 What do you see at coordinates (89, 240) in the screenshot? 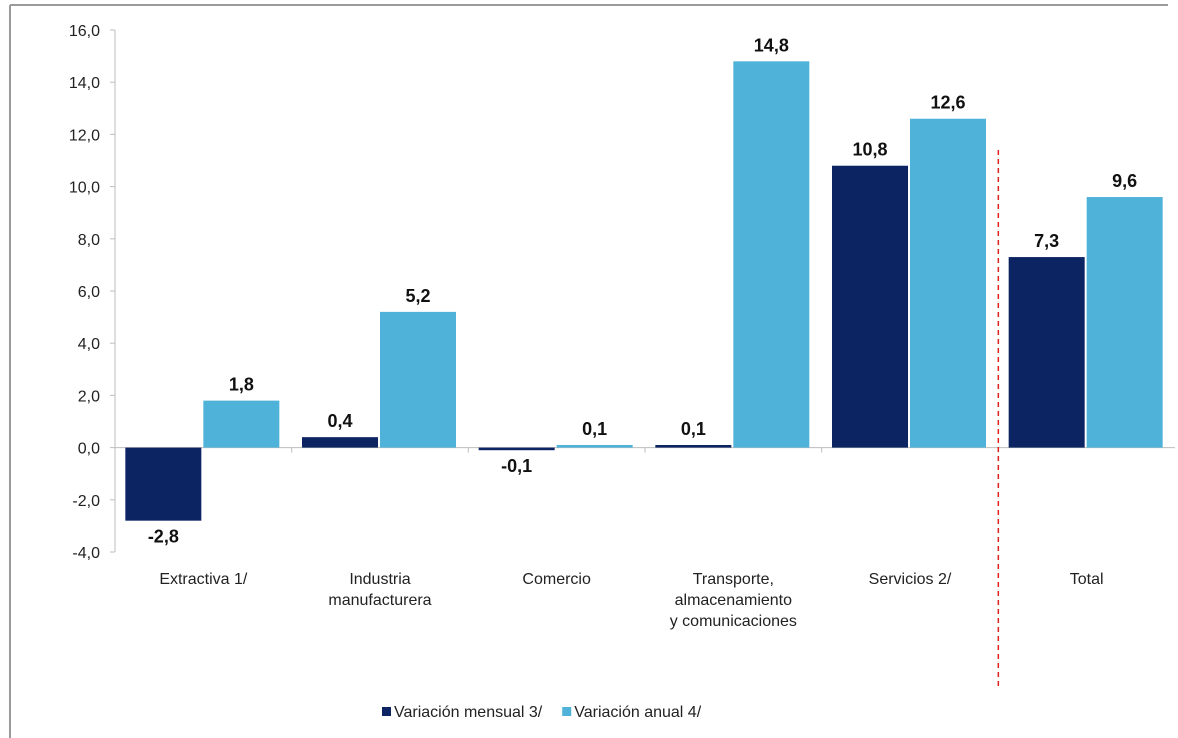
I see `y-tick-label: 8,0` at bounding box center [89, 240].